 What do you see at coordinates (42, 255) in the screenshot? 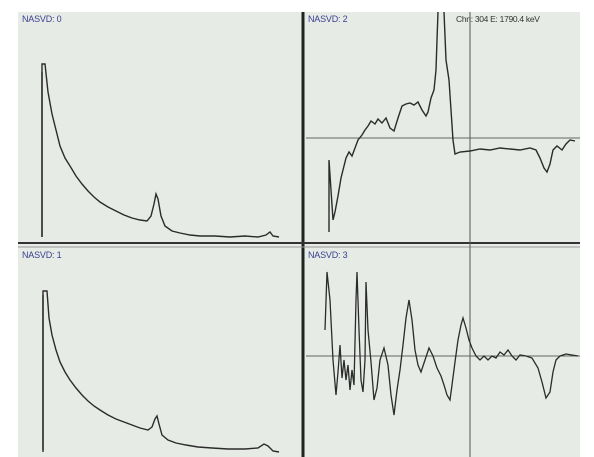
I see `panel-label-nasvd-1: NASVD: 1` at bounding box center [42, 255].